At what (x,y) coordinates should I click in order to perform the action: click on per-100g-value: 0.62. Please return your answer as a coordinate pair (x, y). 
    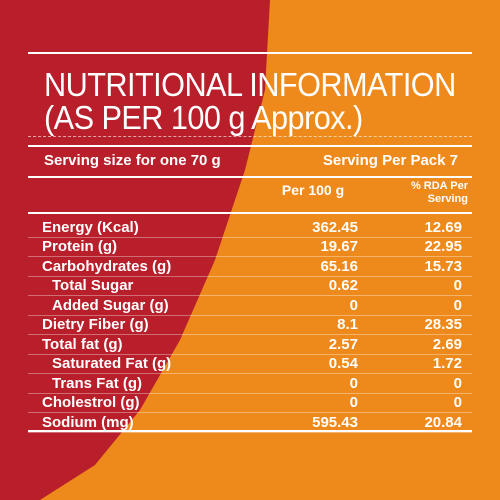
    Looking at the image, I should click on (343, 286).